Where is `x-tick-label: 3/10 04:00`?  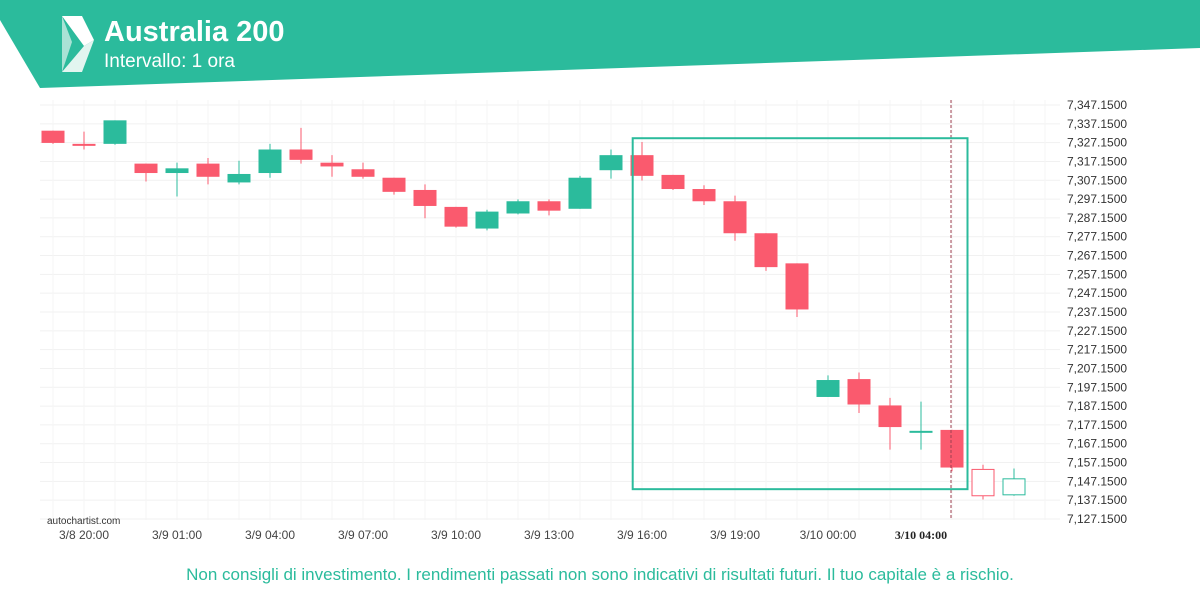 x-tick-label: 3/10 04:00 is located at coordinates (921, 535).